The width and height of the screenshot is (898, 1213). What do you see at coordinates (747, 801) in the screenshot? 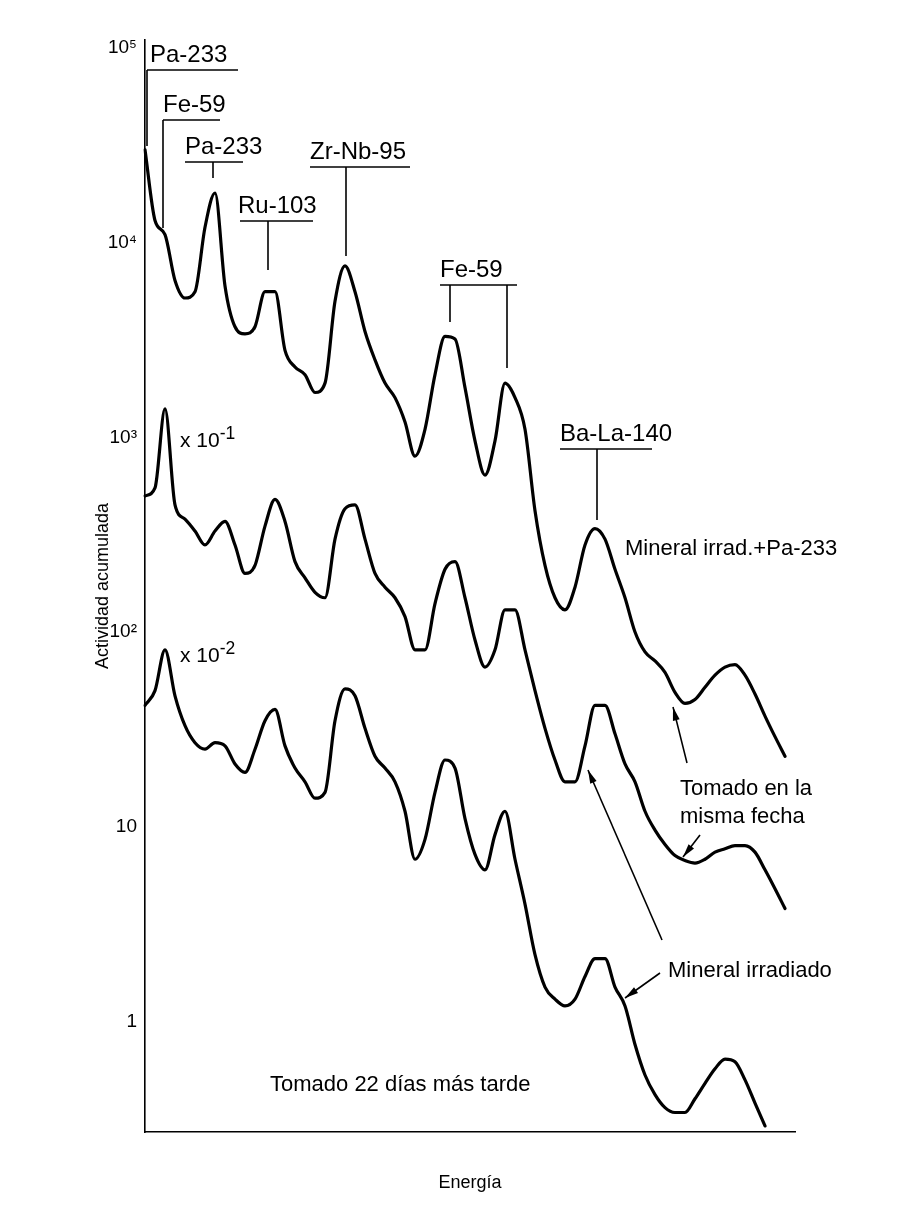
I see `annotation: Tomado en la misma fecha` at bounding box center [747, 801].